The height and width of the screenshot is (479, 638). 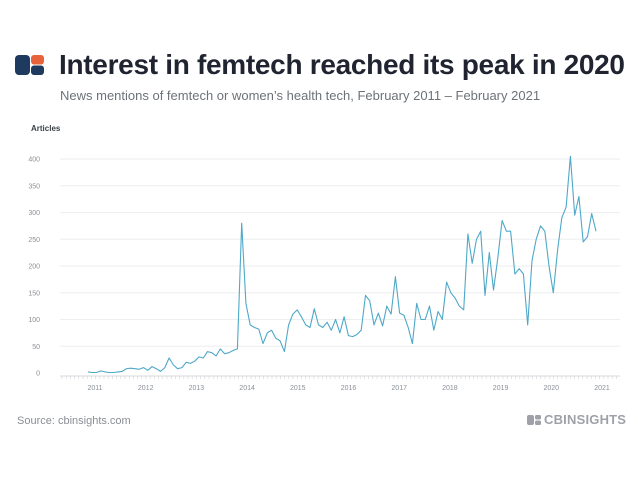 I want to click on y-tick-label: 100, so click(x=34, y=320).